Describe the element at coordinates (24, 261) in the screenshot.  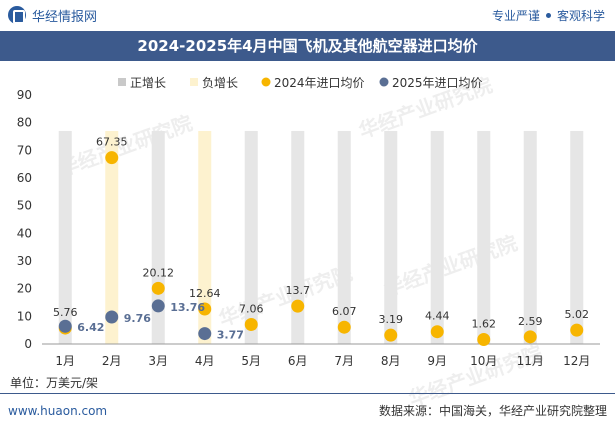
I see `y-tick-label: 30` at that location.